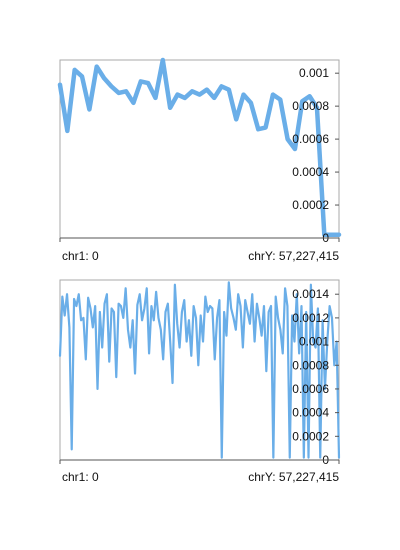  Describe the element at coordinates (310, 139) in the screenshot. I see `chart-1-ytick-label-2: 0.0006` at that location.